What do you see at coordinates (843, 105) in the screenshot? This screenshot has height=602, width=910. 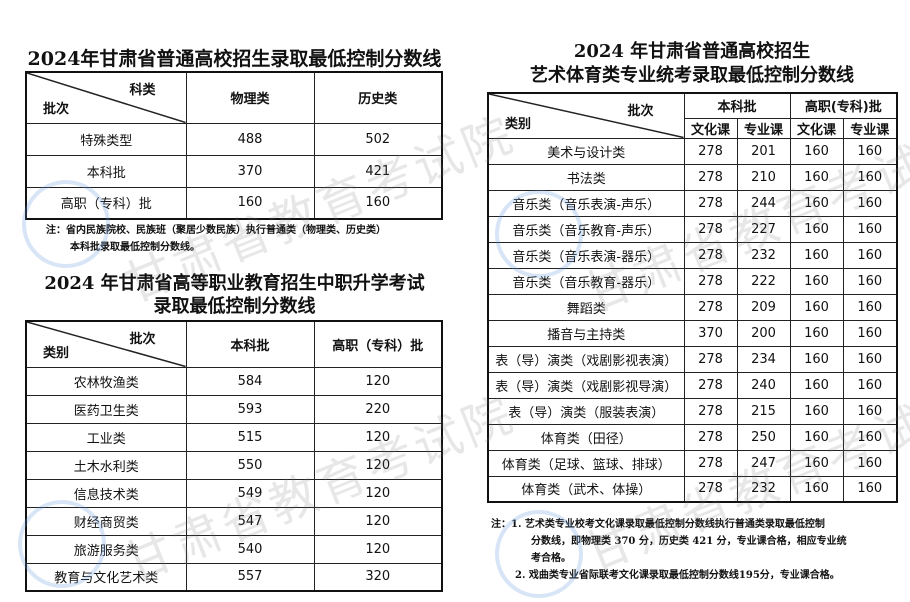 I see `group-header: 高职(专科)批` at bounding box center [843, 105].